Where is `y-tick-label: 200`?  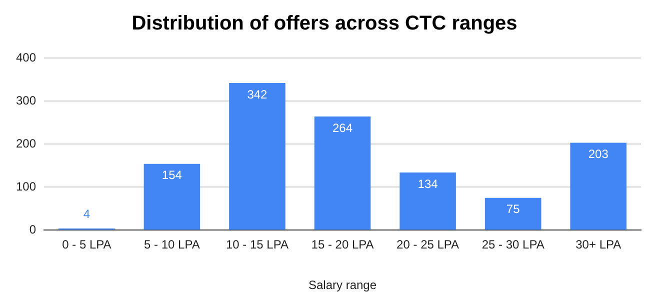
y-tick-label: 200 is located at coordinates (26, 143).